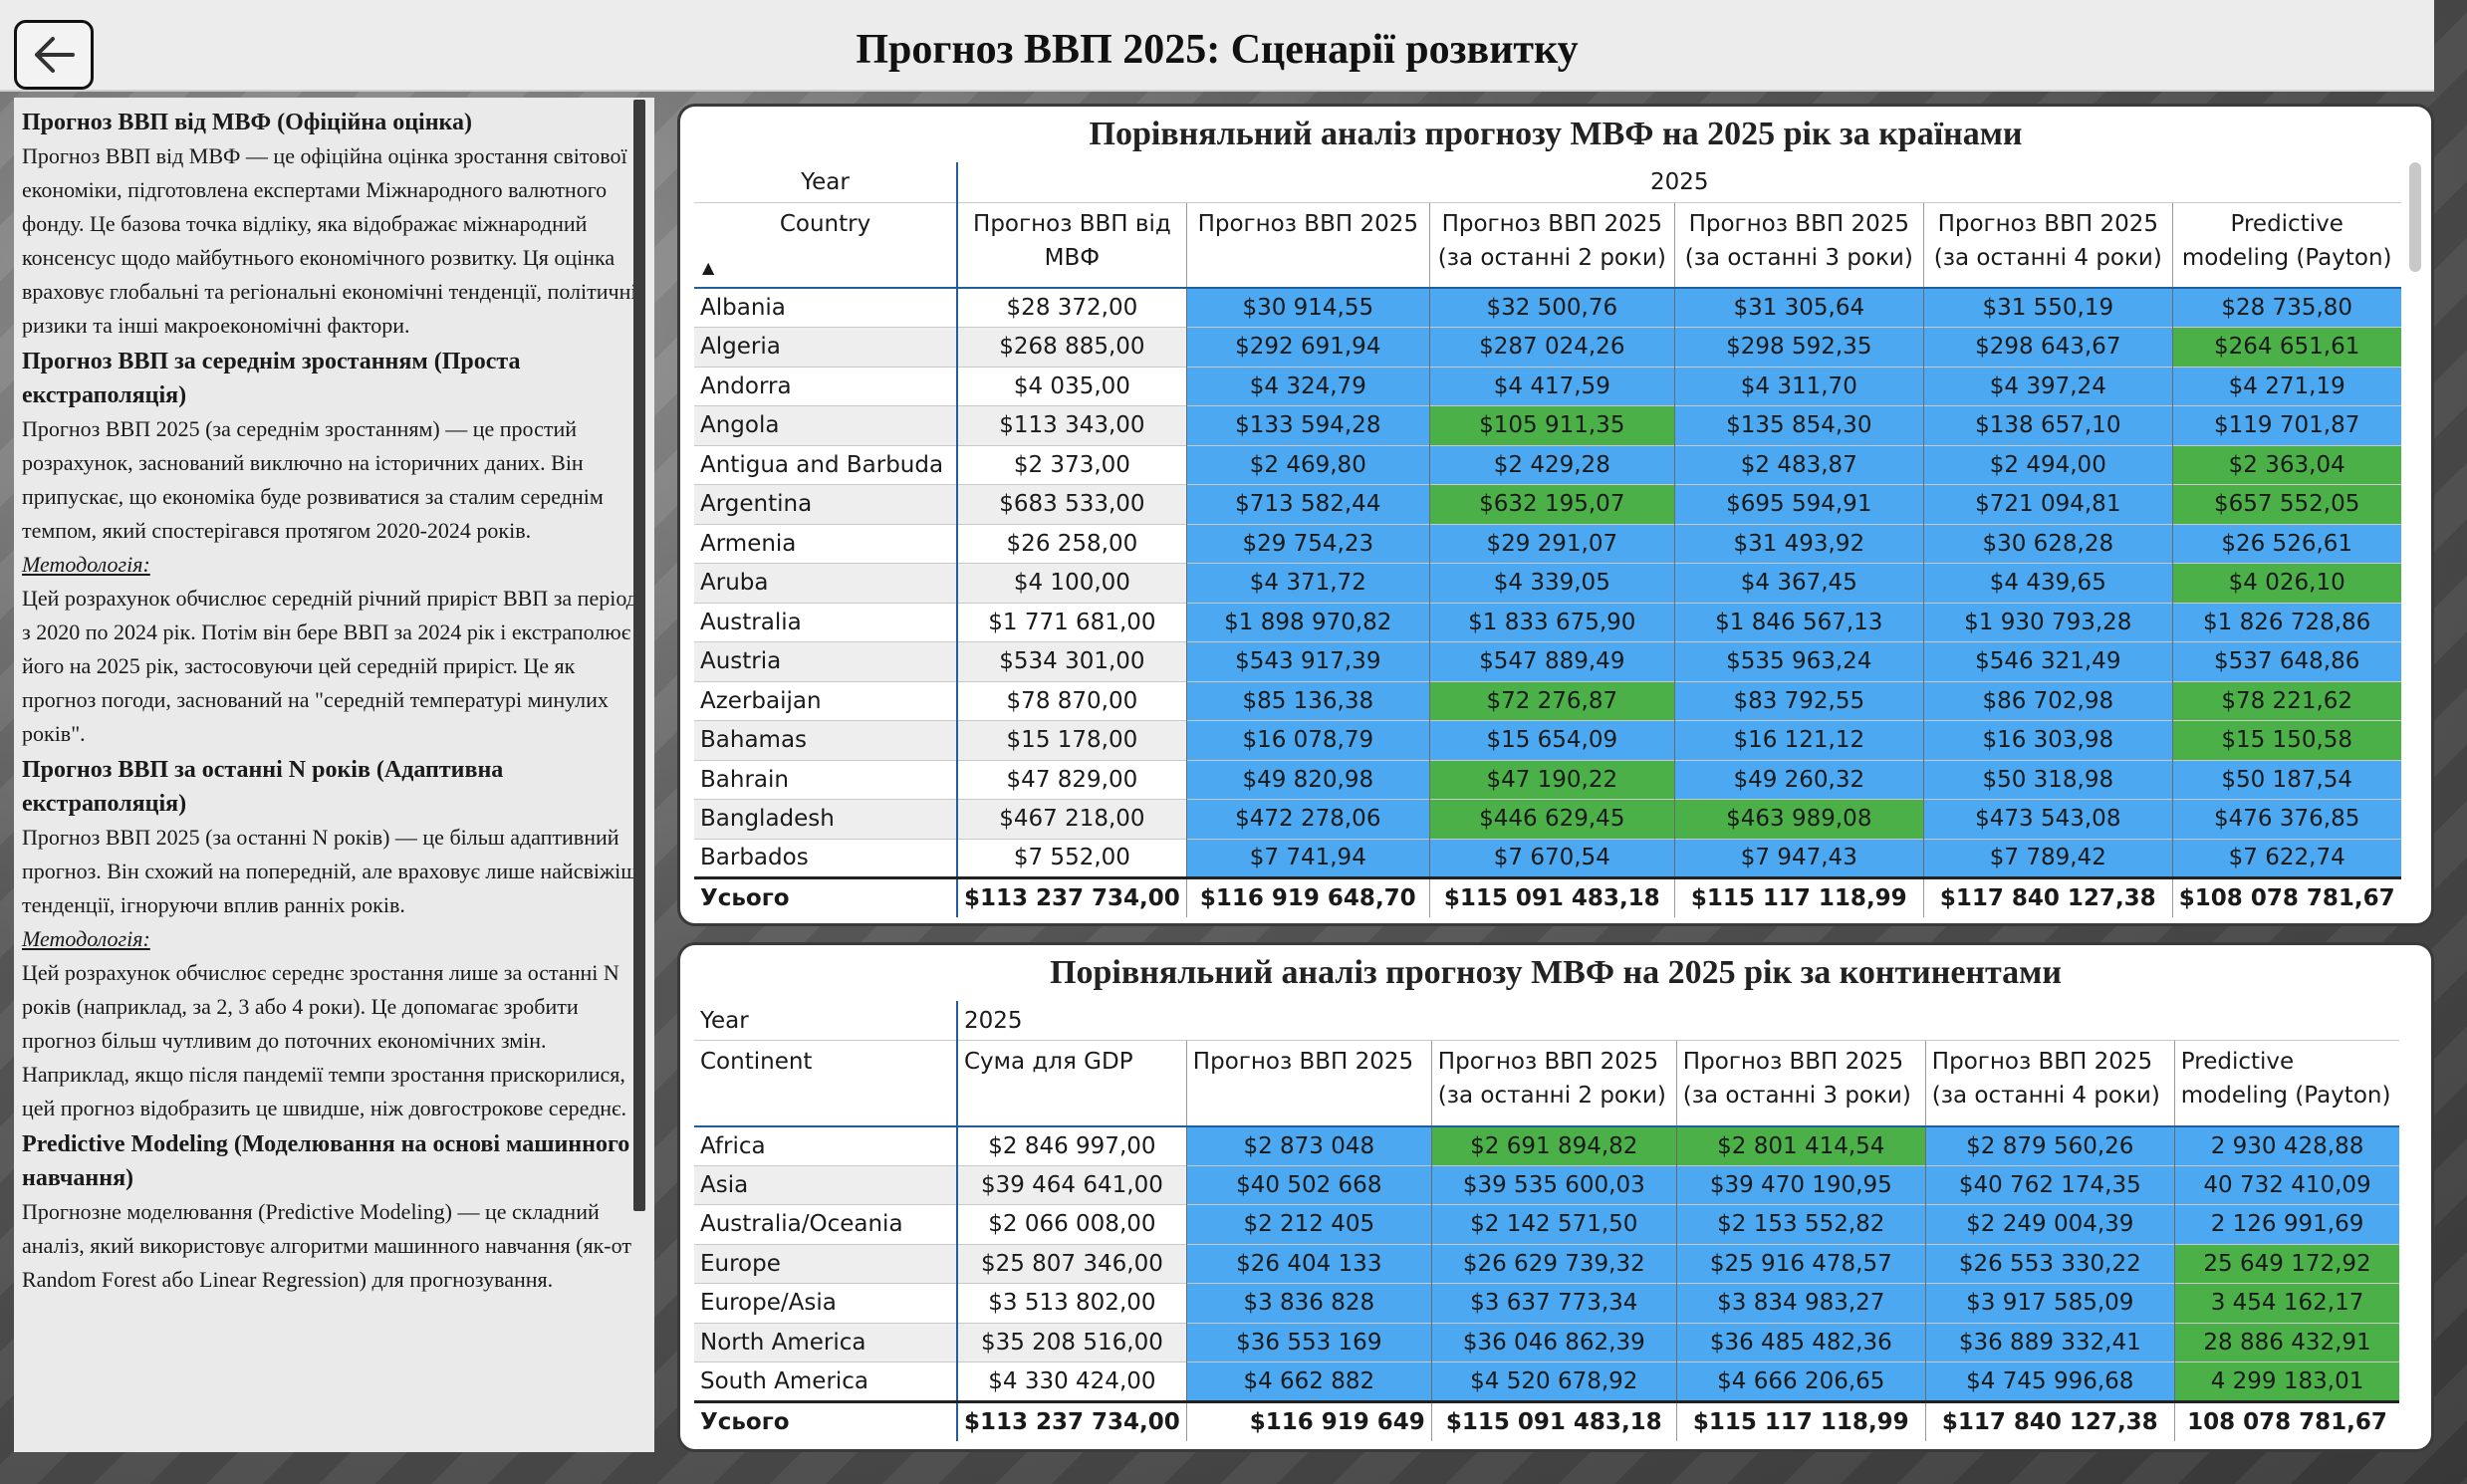 The image size is (2467, 1484). I want to click on table-cell: $2 873 048, so click(1308, 1145).